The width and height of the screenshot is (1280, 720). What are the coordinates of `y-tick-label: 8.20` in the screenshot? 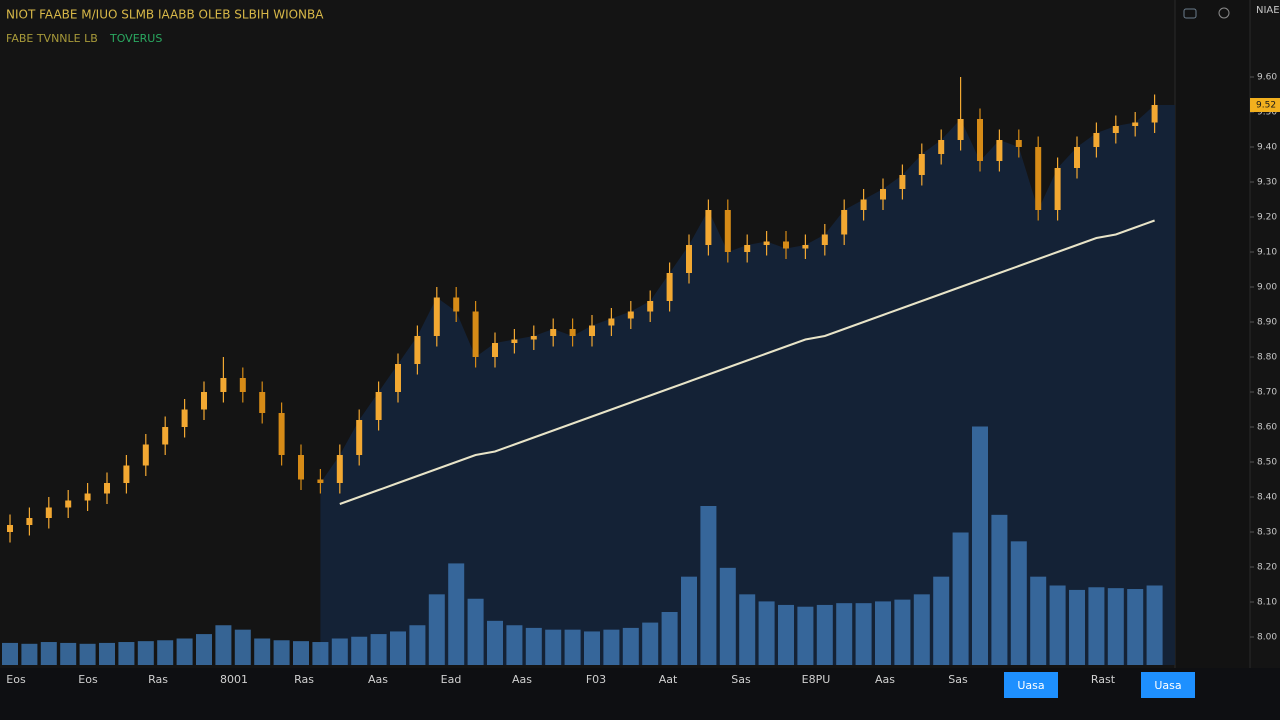 It's located at (1267, 568).